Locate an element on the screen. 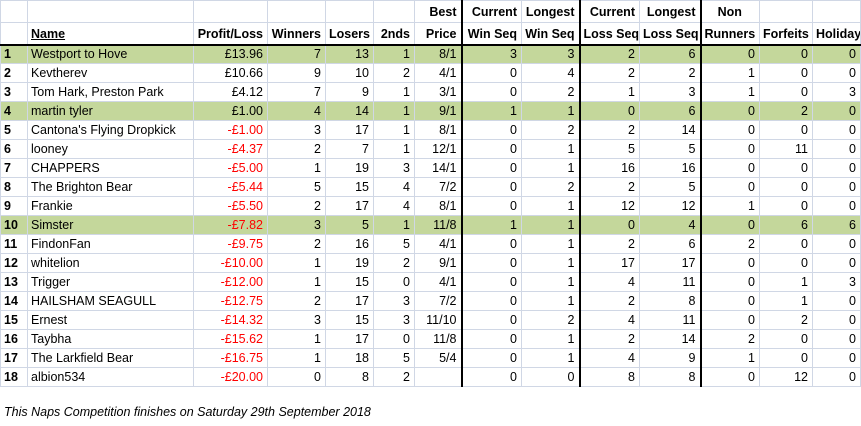 This screenshot has height=426, width=861. position-cell: 8 is located at coordinates (14, 187).